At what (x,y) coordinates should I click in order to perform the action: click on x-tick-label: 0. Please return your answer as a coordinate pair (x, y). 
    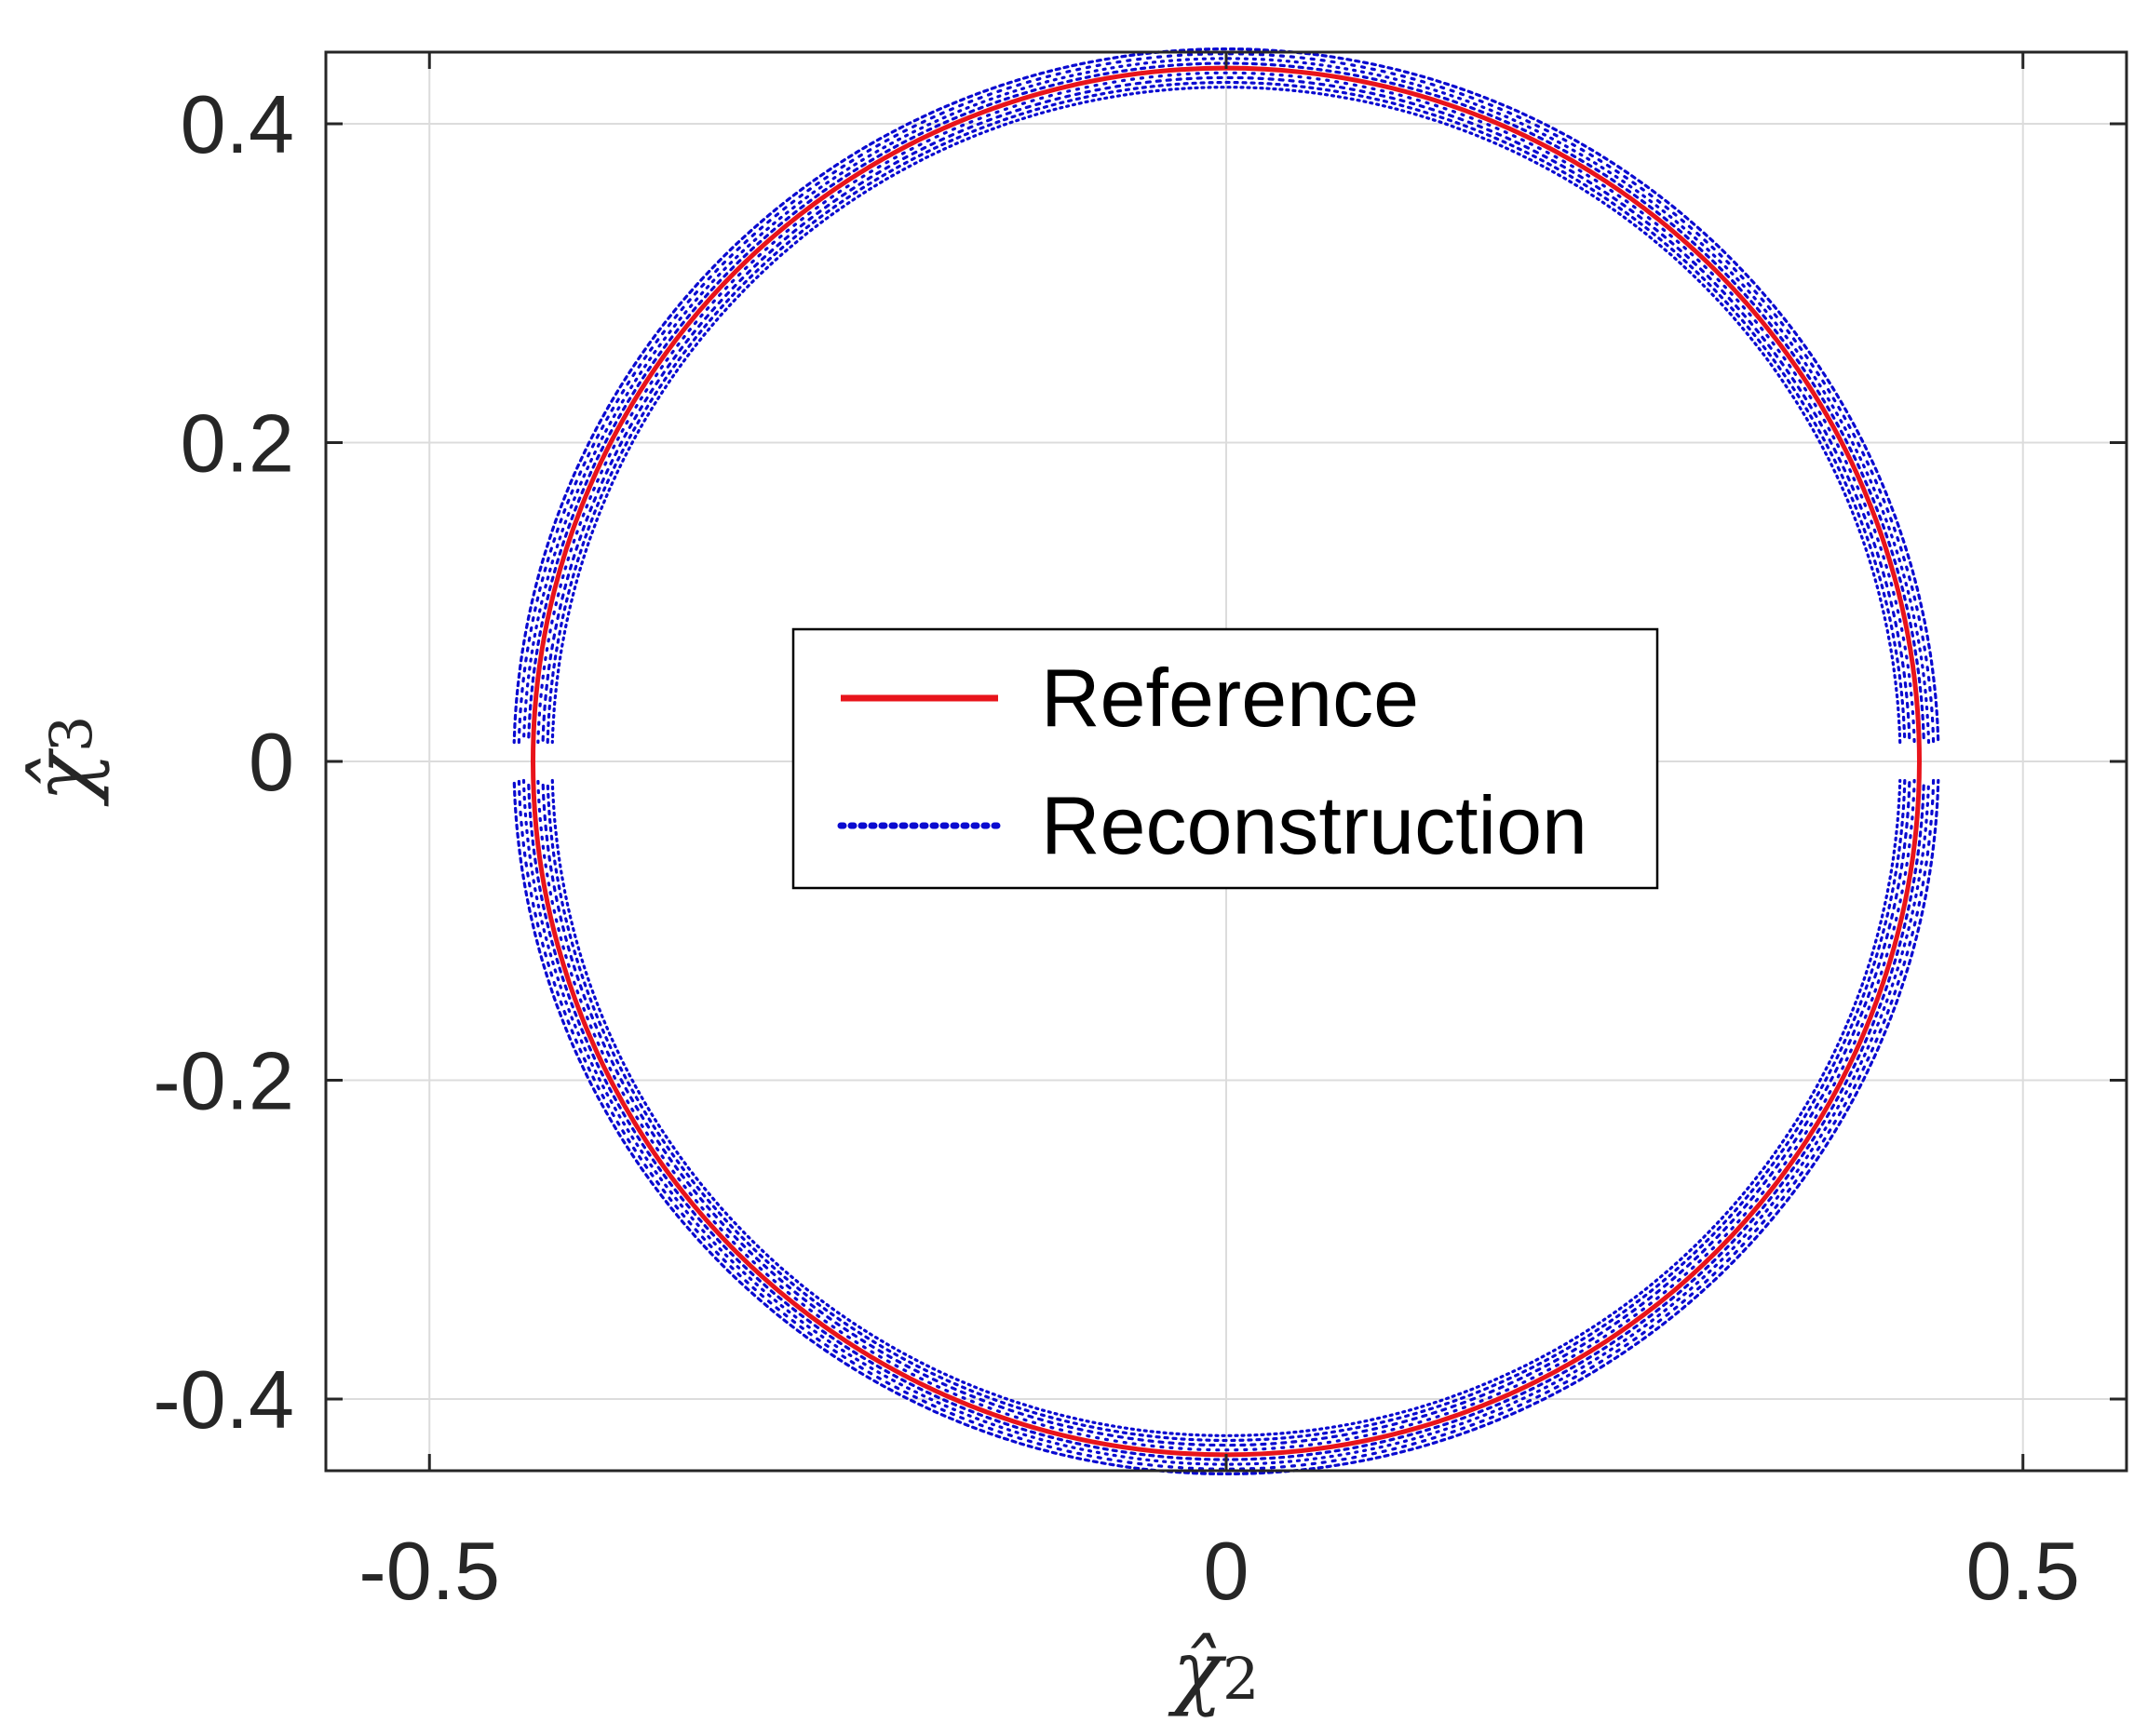
    Looking at the image, I should click on (1227, 1571).